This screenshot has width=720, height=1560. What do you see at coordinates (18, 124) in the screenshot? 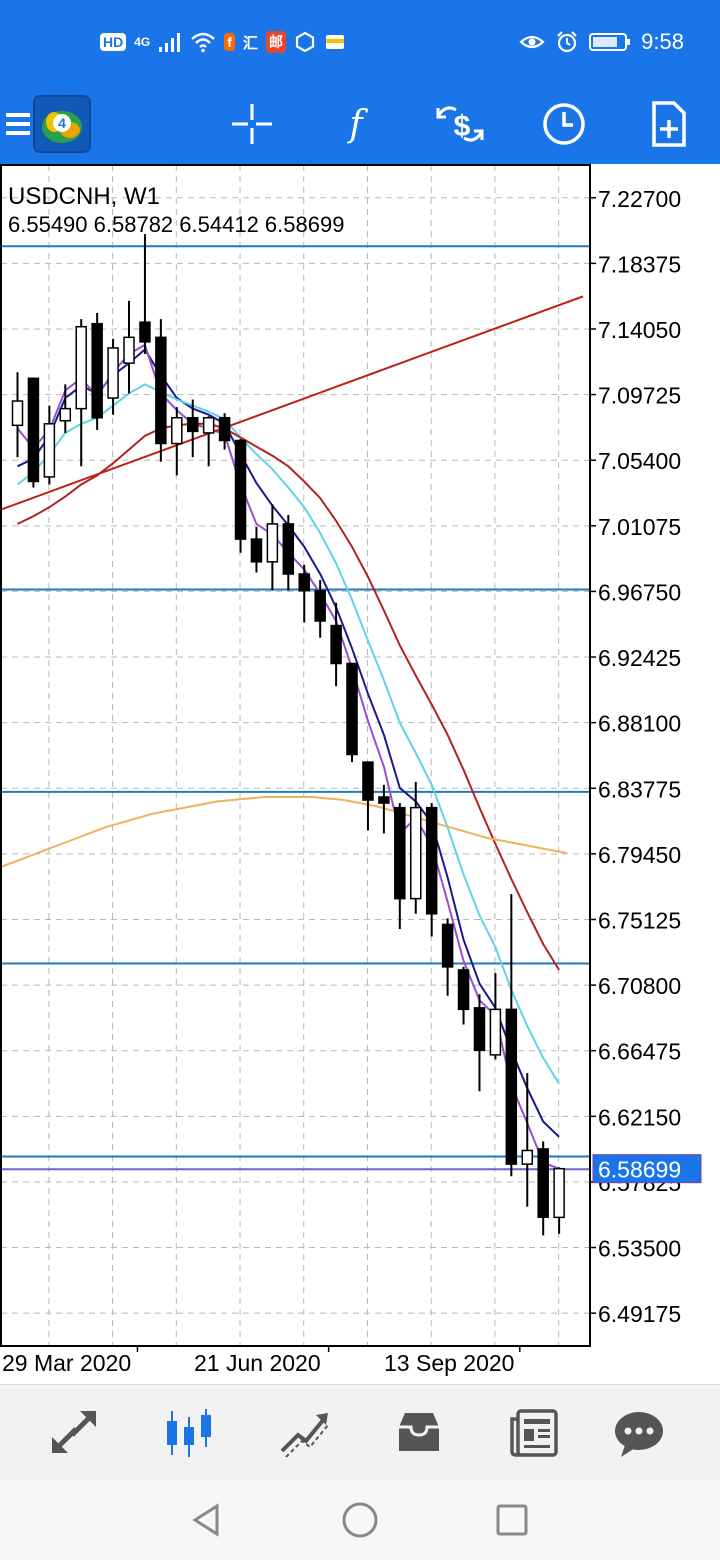
I see `menu-icon` at bounding box center [18, 124].